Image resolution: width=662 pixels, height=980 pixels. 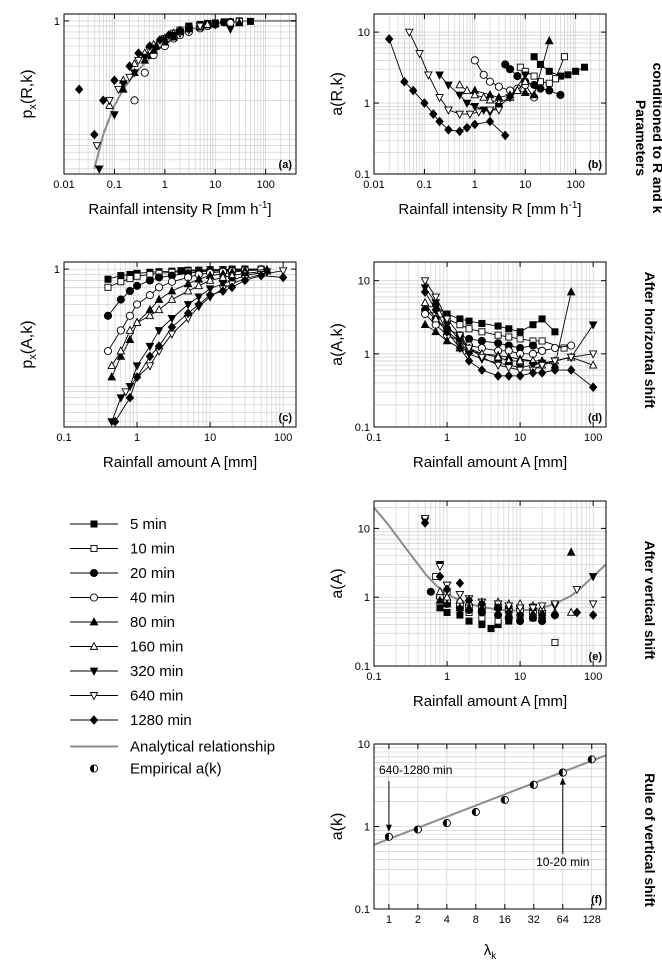 I want to click on legend-item: 5 min, so click(x=118, y=524).